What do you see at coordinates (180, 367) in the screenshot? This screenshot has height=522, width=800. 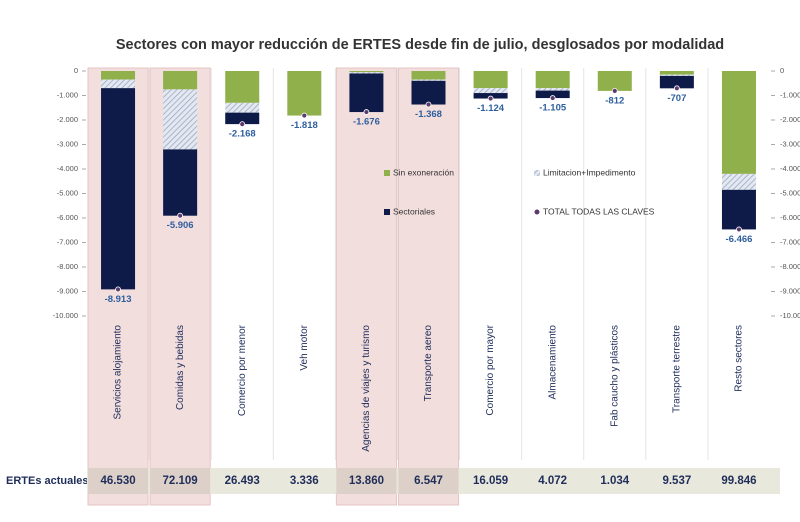 I see `x-tick-label: Comidas y bebidas` at bounding box center [180, 367].